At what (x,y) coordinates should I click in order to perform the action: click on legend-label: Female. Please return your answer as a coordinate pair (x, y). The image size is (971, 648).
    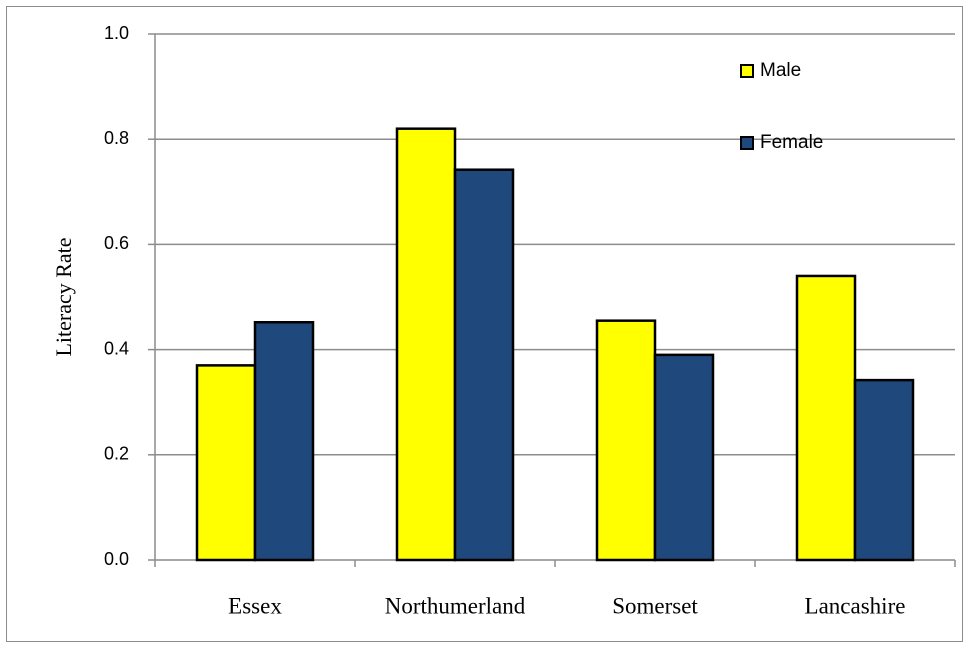
    Looking at the image, I should click on (791, 142).